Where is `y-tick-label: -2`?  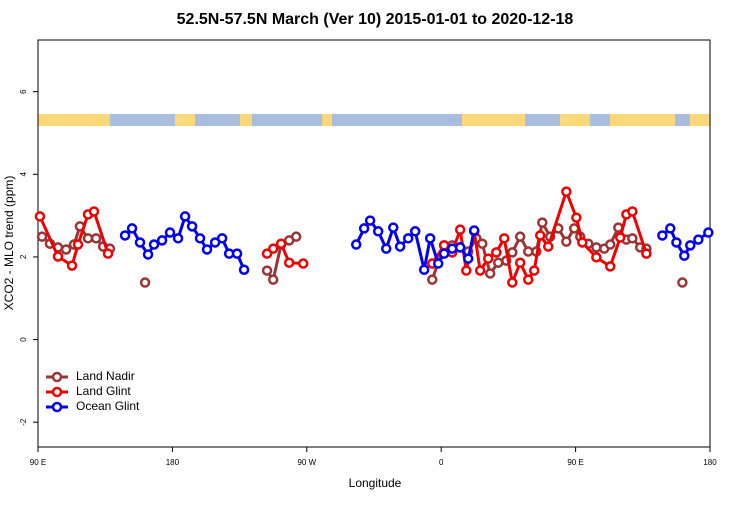
y-tick-label: -2 is located at coordinates (23, 422).